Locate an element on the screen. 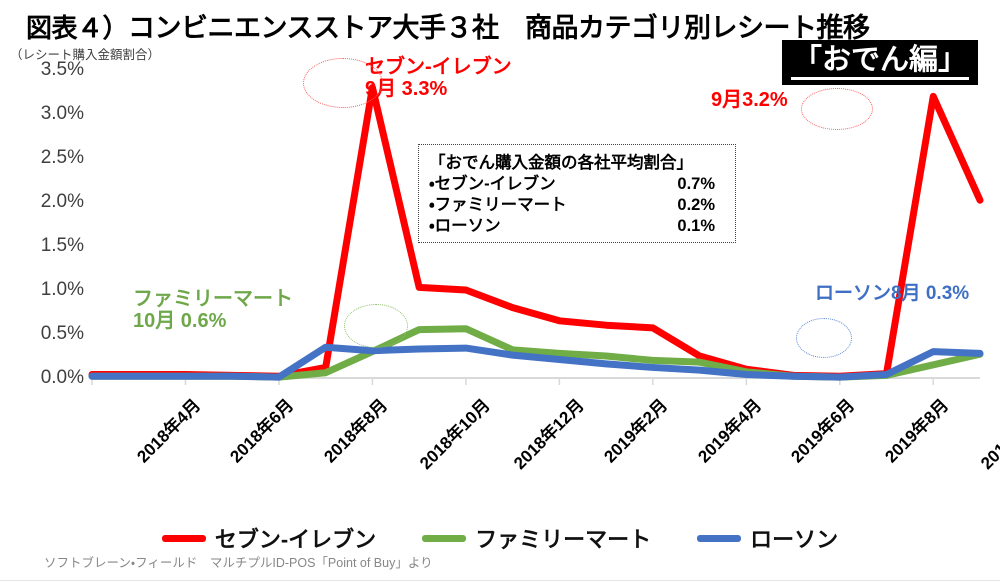 Image resolution: width=1000 pixels, height=584 pixels. y-tick-label: 2.0% is located at coordinates (62, 201).